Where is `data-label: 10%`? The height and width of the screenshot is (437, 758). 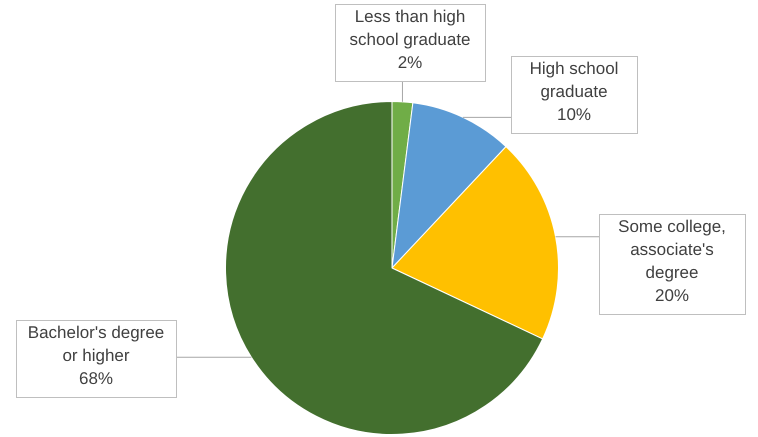
data-label: 10% is located at coordinates (574, 114).